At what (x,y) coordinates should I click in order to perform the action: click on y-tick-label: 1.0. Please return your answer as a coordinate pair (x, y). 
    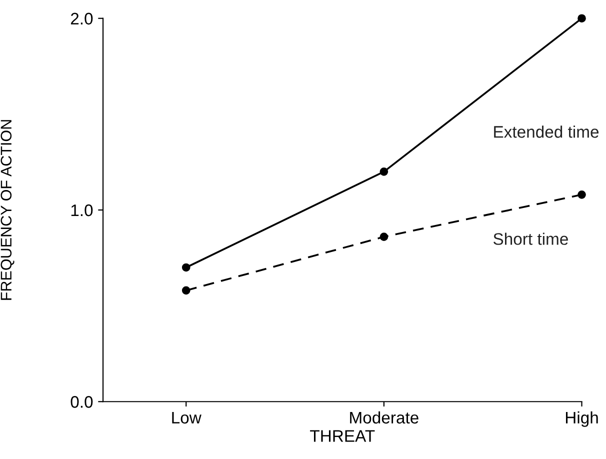
    Looking at the image, I should click on (82, 210).